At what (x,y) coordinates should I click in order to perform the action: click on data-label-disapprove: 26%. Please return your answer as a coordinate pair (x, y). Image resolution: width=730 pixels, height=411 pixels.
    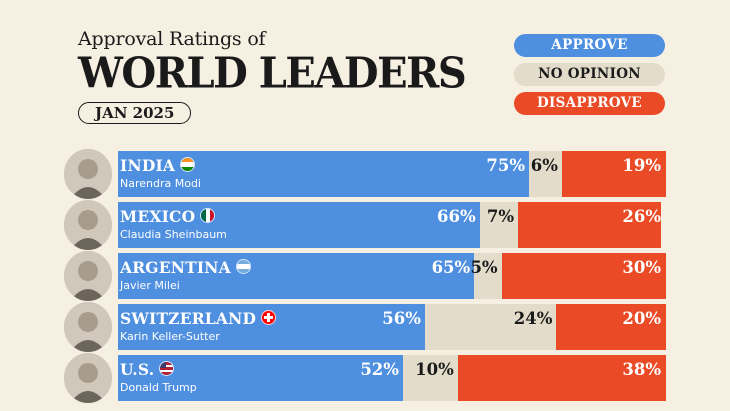
    Looking at the image, I should click on (641, 216).